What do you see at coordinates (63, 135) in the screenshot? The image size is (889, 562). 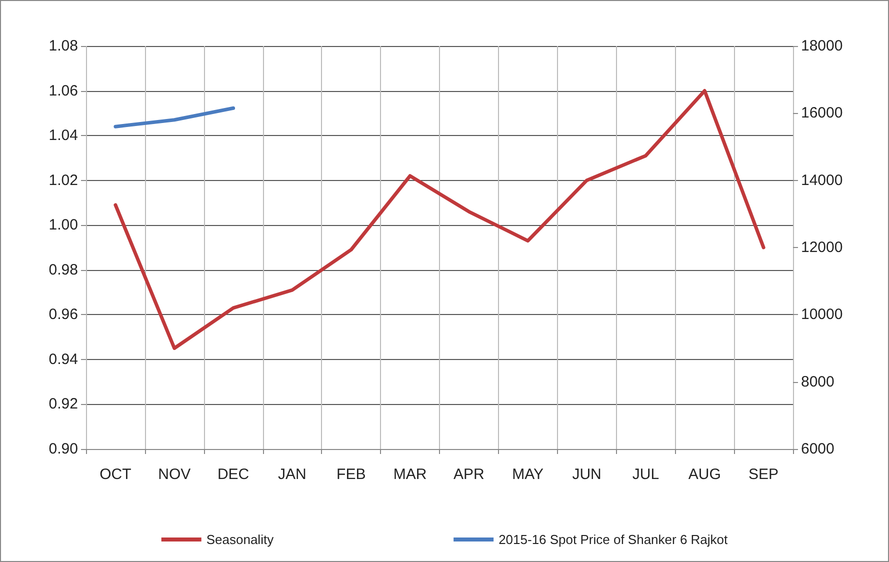 I see `y-tick-label: 1.04` at bounding box center [63, 135].